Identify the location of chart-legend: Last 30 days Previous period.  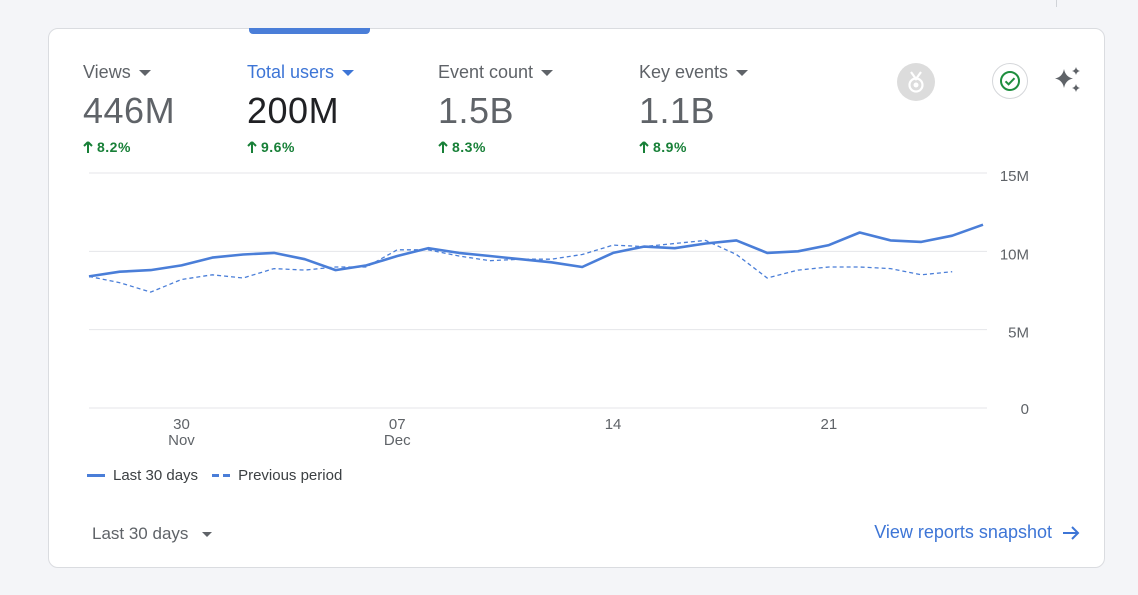
(221, 475).